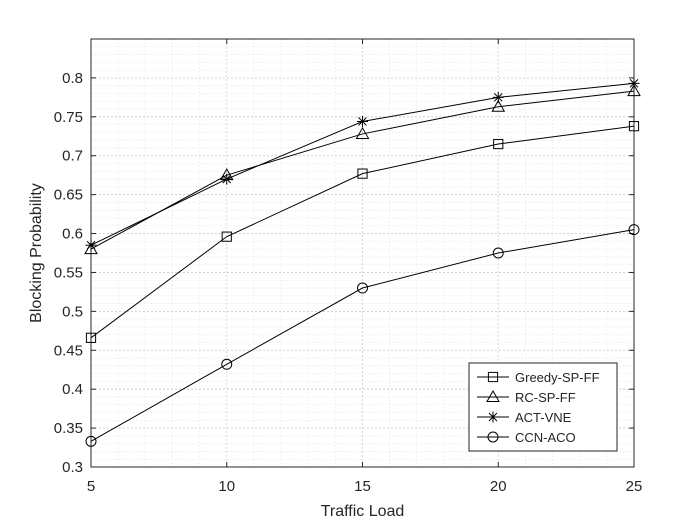 Image resolution: width=700 pixels, height=525 pixels. What do you see at coordinates (363, 511) in the screenshot?
I see `x-axis-title: Traffic Load` at bounding box center [363, 511].